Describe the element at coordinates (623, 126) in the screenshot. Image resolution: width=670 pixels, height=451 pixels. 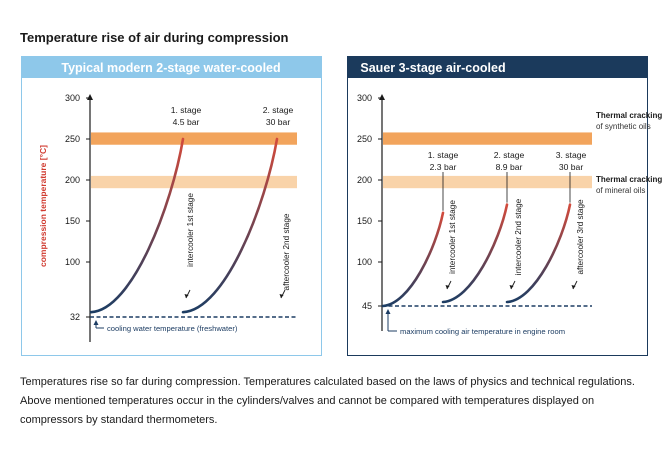
I see `band-label-synthetic-rest: of synthetic oils` at that location.